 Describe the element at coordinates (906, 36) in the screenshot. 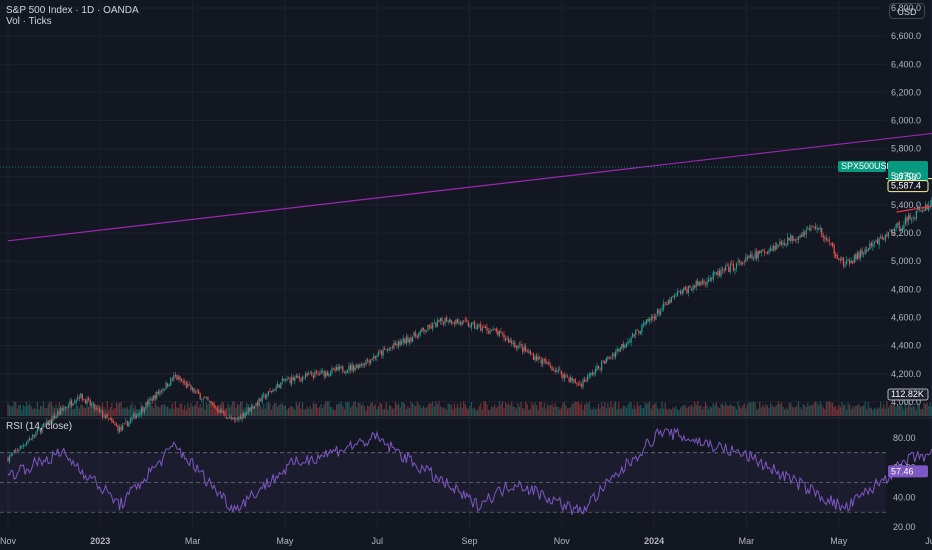

I see `y-tick-label: 6,600.0` at that location.